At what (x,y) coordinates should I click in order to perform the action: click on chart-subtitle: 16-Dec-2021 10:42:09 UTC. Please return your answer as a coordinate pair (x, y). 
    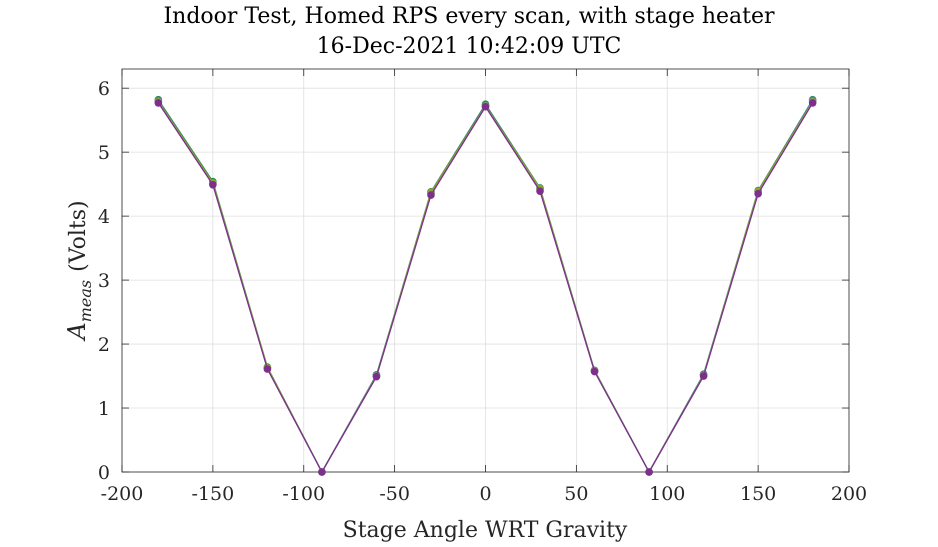
    Looking at the image, I should click on (469, 46).